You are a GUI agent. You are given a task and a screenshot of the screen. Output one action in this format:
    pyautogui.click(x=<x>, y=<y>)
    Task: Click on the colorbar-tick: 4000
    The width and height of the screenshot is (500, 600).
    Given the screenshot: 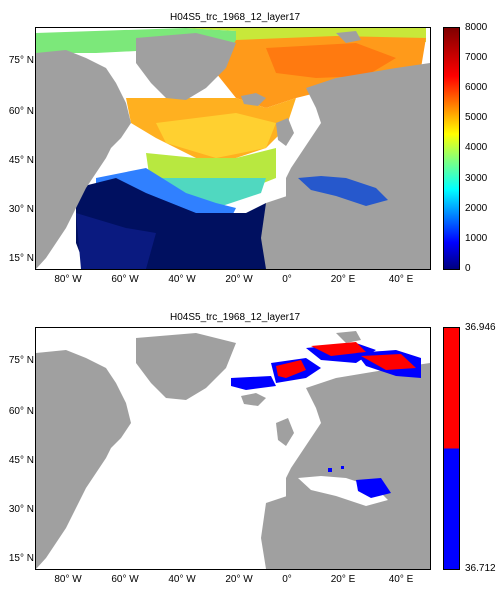 What is the action you would take?
    pyautogui.click(x=476, y=147)
    